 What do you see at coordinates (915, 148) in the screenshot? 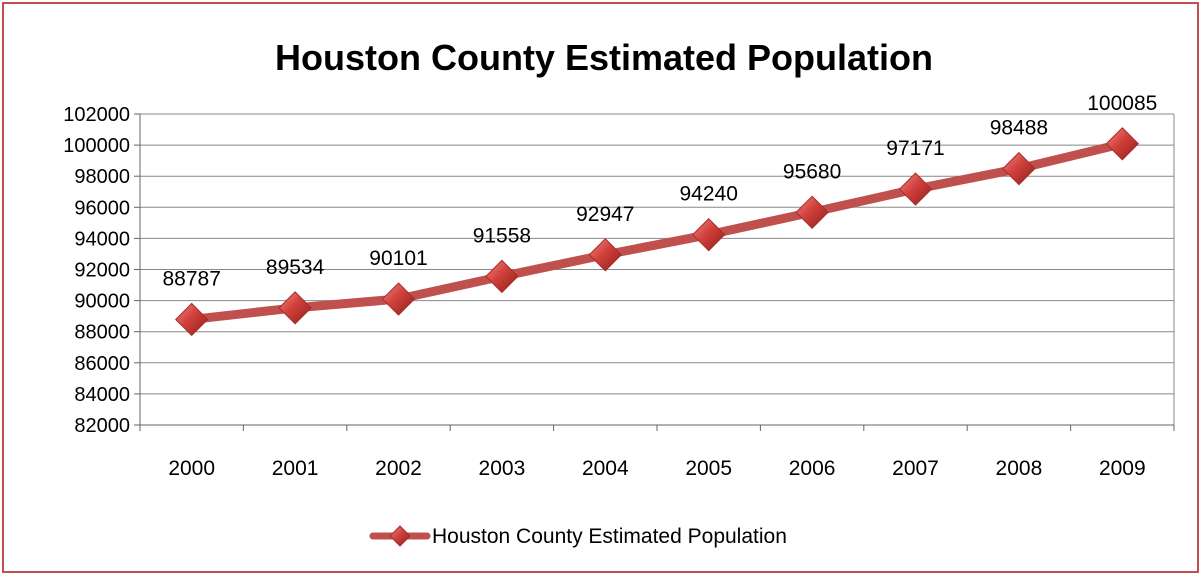
I see `data-label: 97171` at bounding box center [915, 148].